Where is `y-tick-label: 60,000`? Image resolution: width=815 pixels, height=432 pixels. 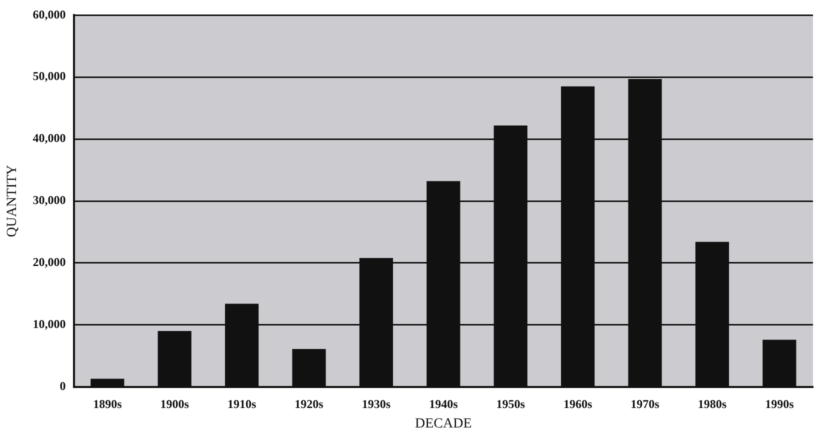 y-tick-label: 60,000 is located at coordinates (49, 14).